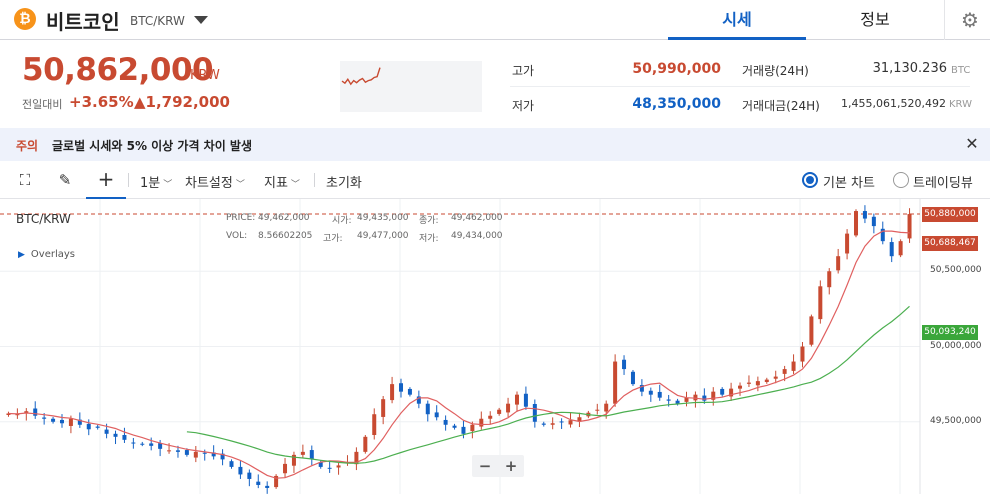 Image resolution: width=990 pixels, height=494 pixels. Describe the element at coordinates (737, 20) in the screenshot. I see `tab-quote: 시세` at that location.